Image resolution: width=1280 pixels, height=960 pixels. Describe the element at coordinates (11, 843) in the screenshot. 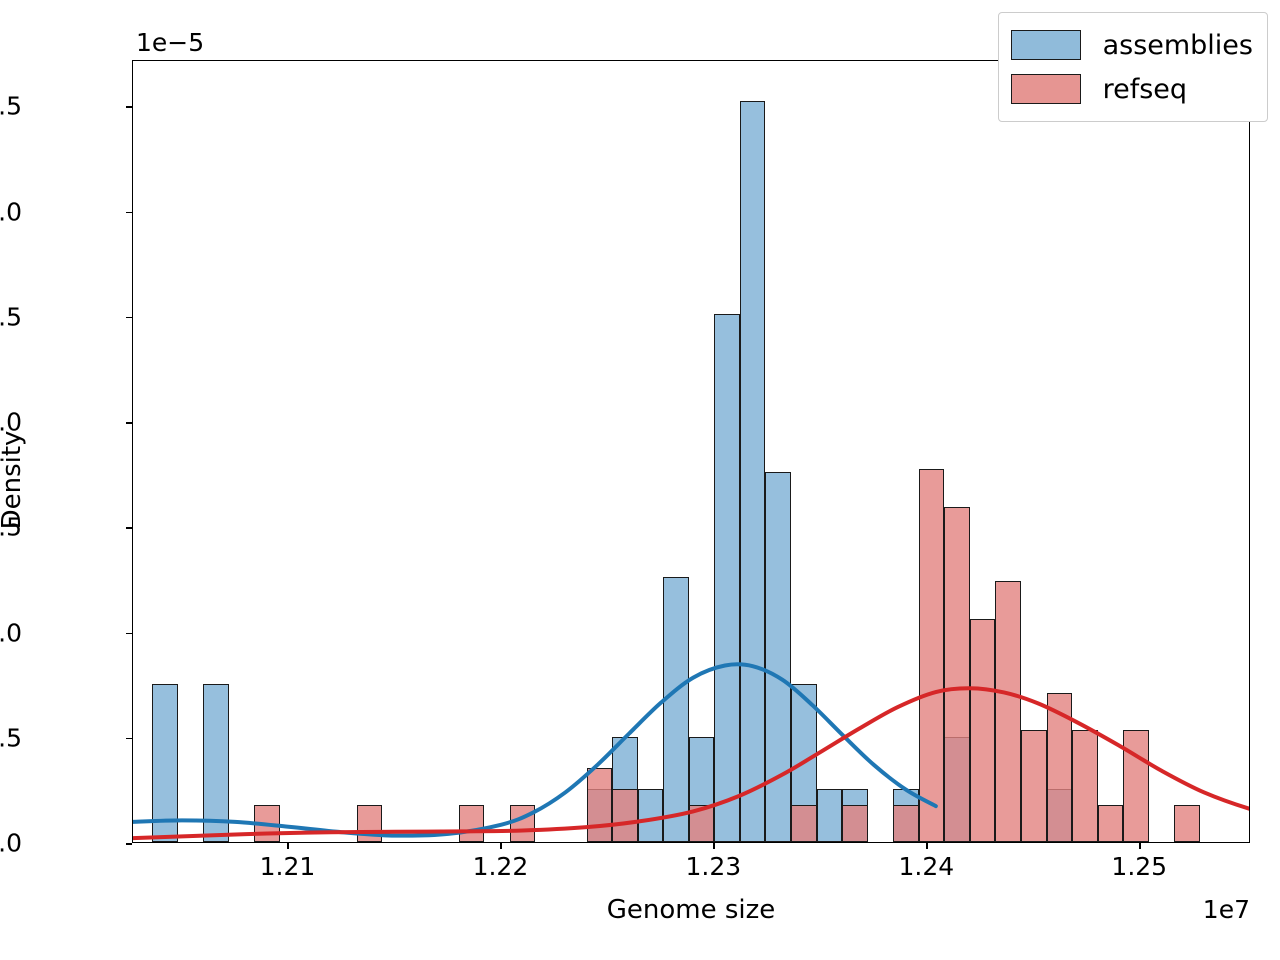

I see `y-tick-label: 0.0` at that location.